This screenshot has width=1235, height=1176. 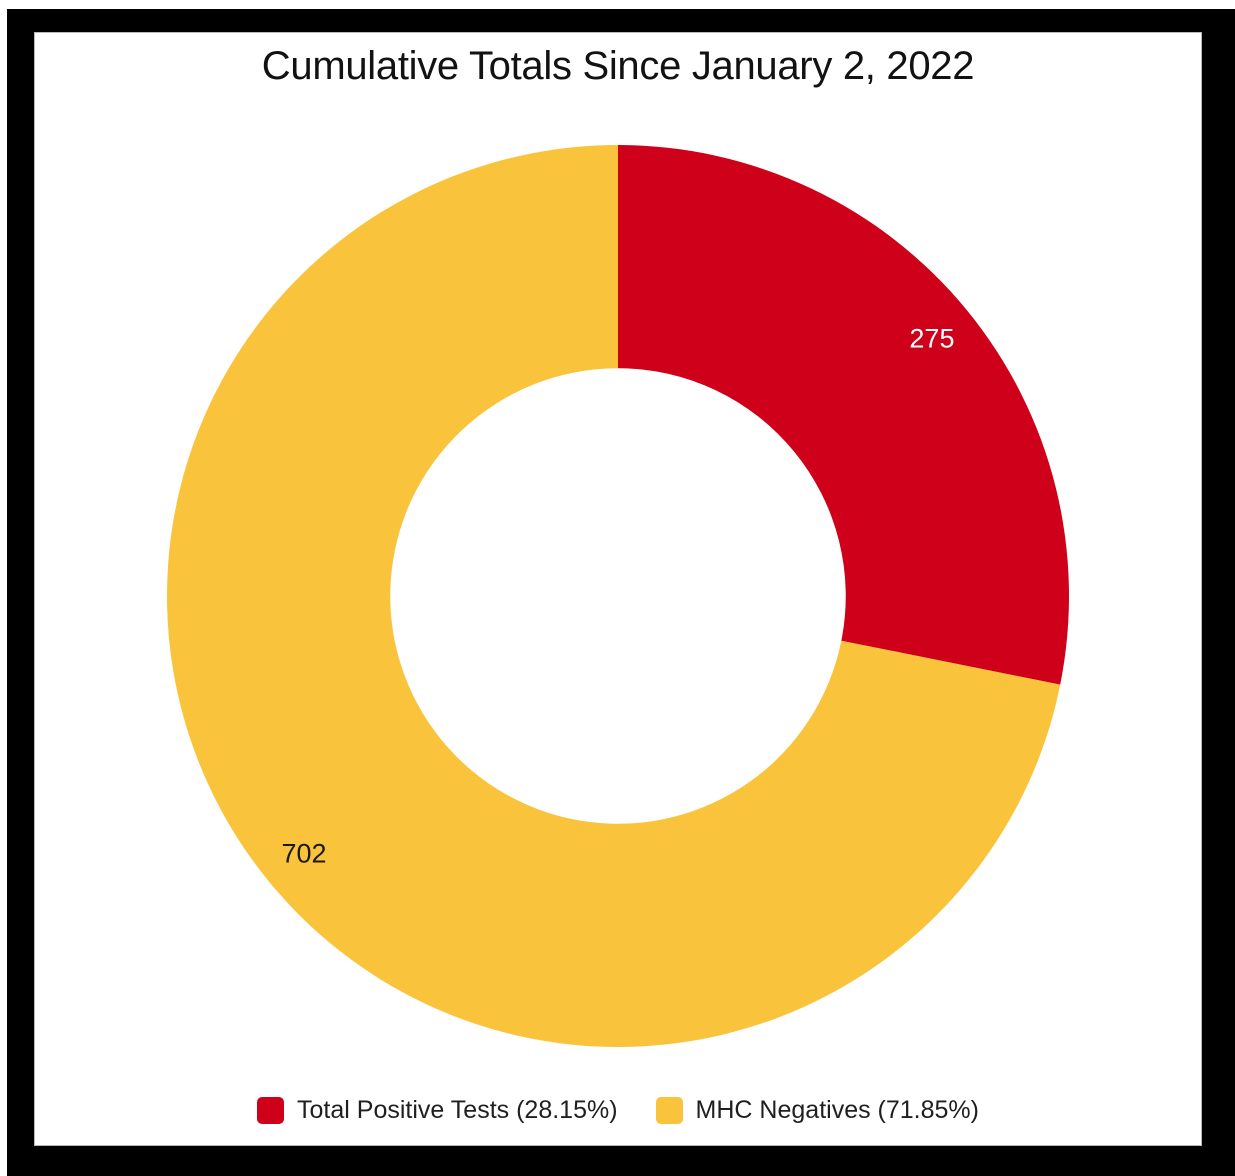 I want to click on slice-value-label: 275, so click(x=931, y=339).